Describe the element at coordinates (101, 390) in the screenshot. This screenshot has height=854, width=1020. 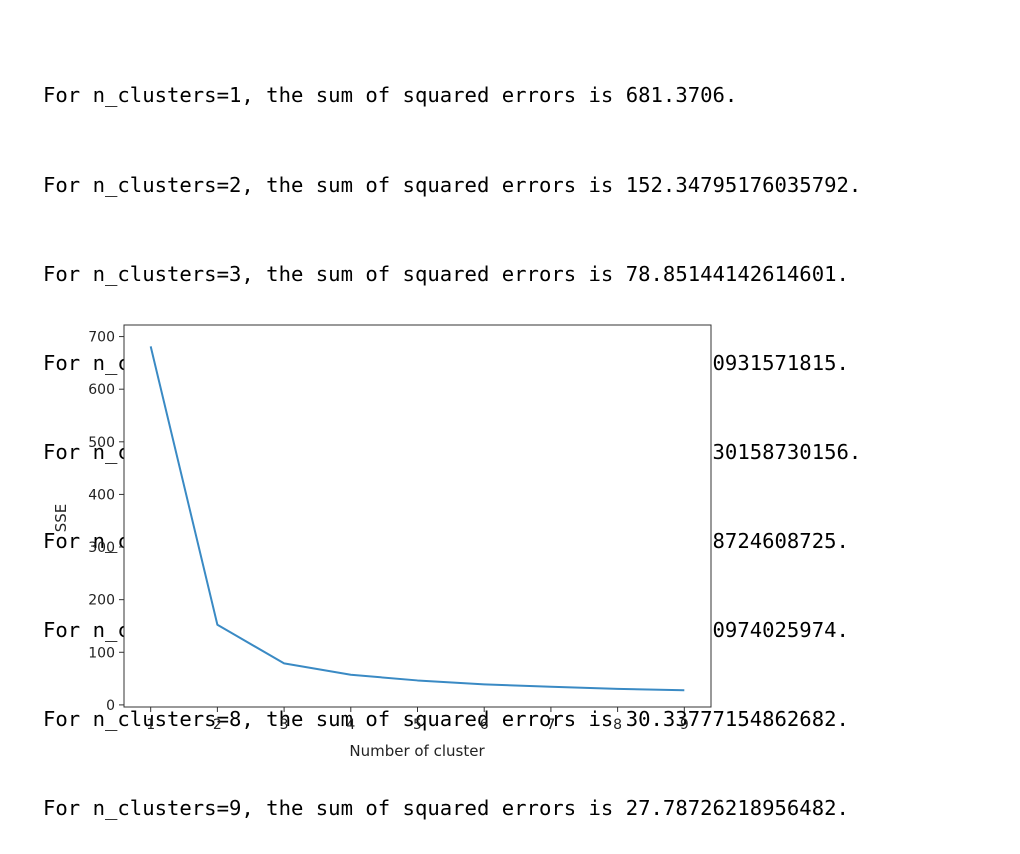
I see `y-tick-label: 600` at that location.